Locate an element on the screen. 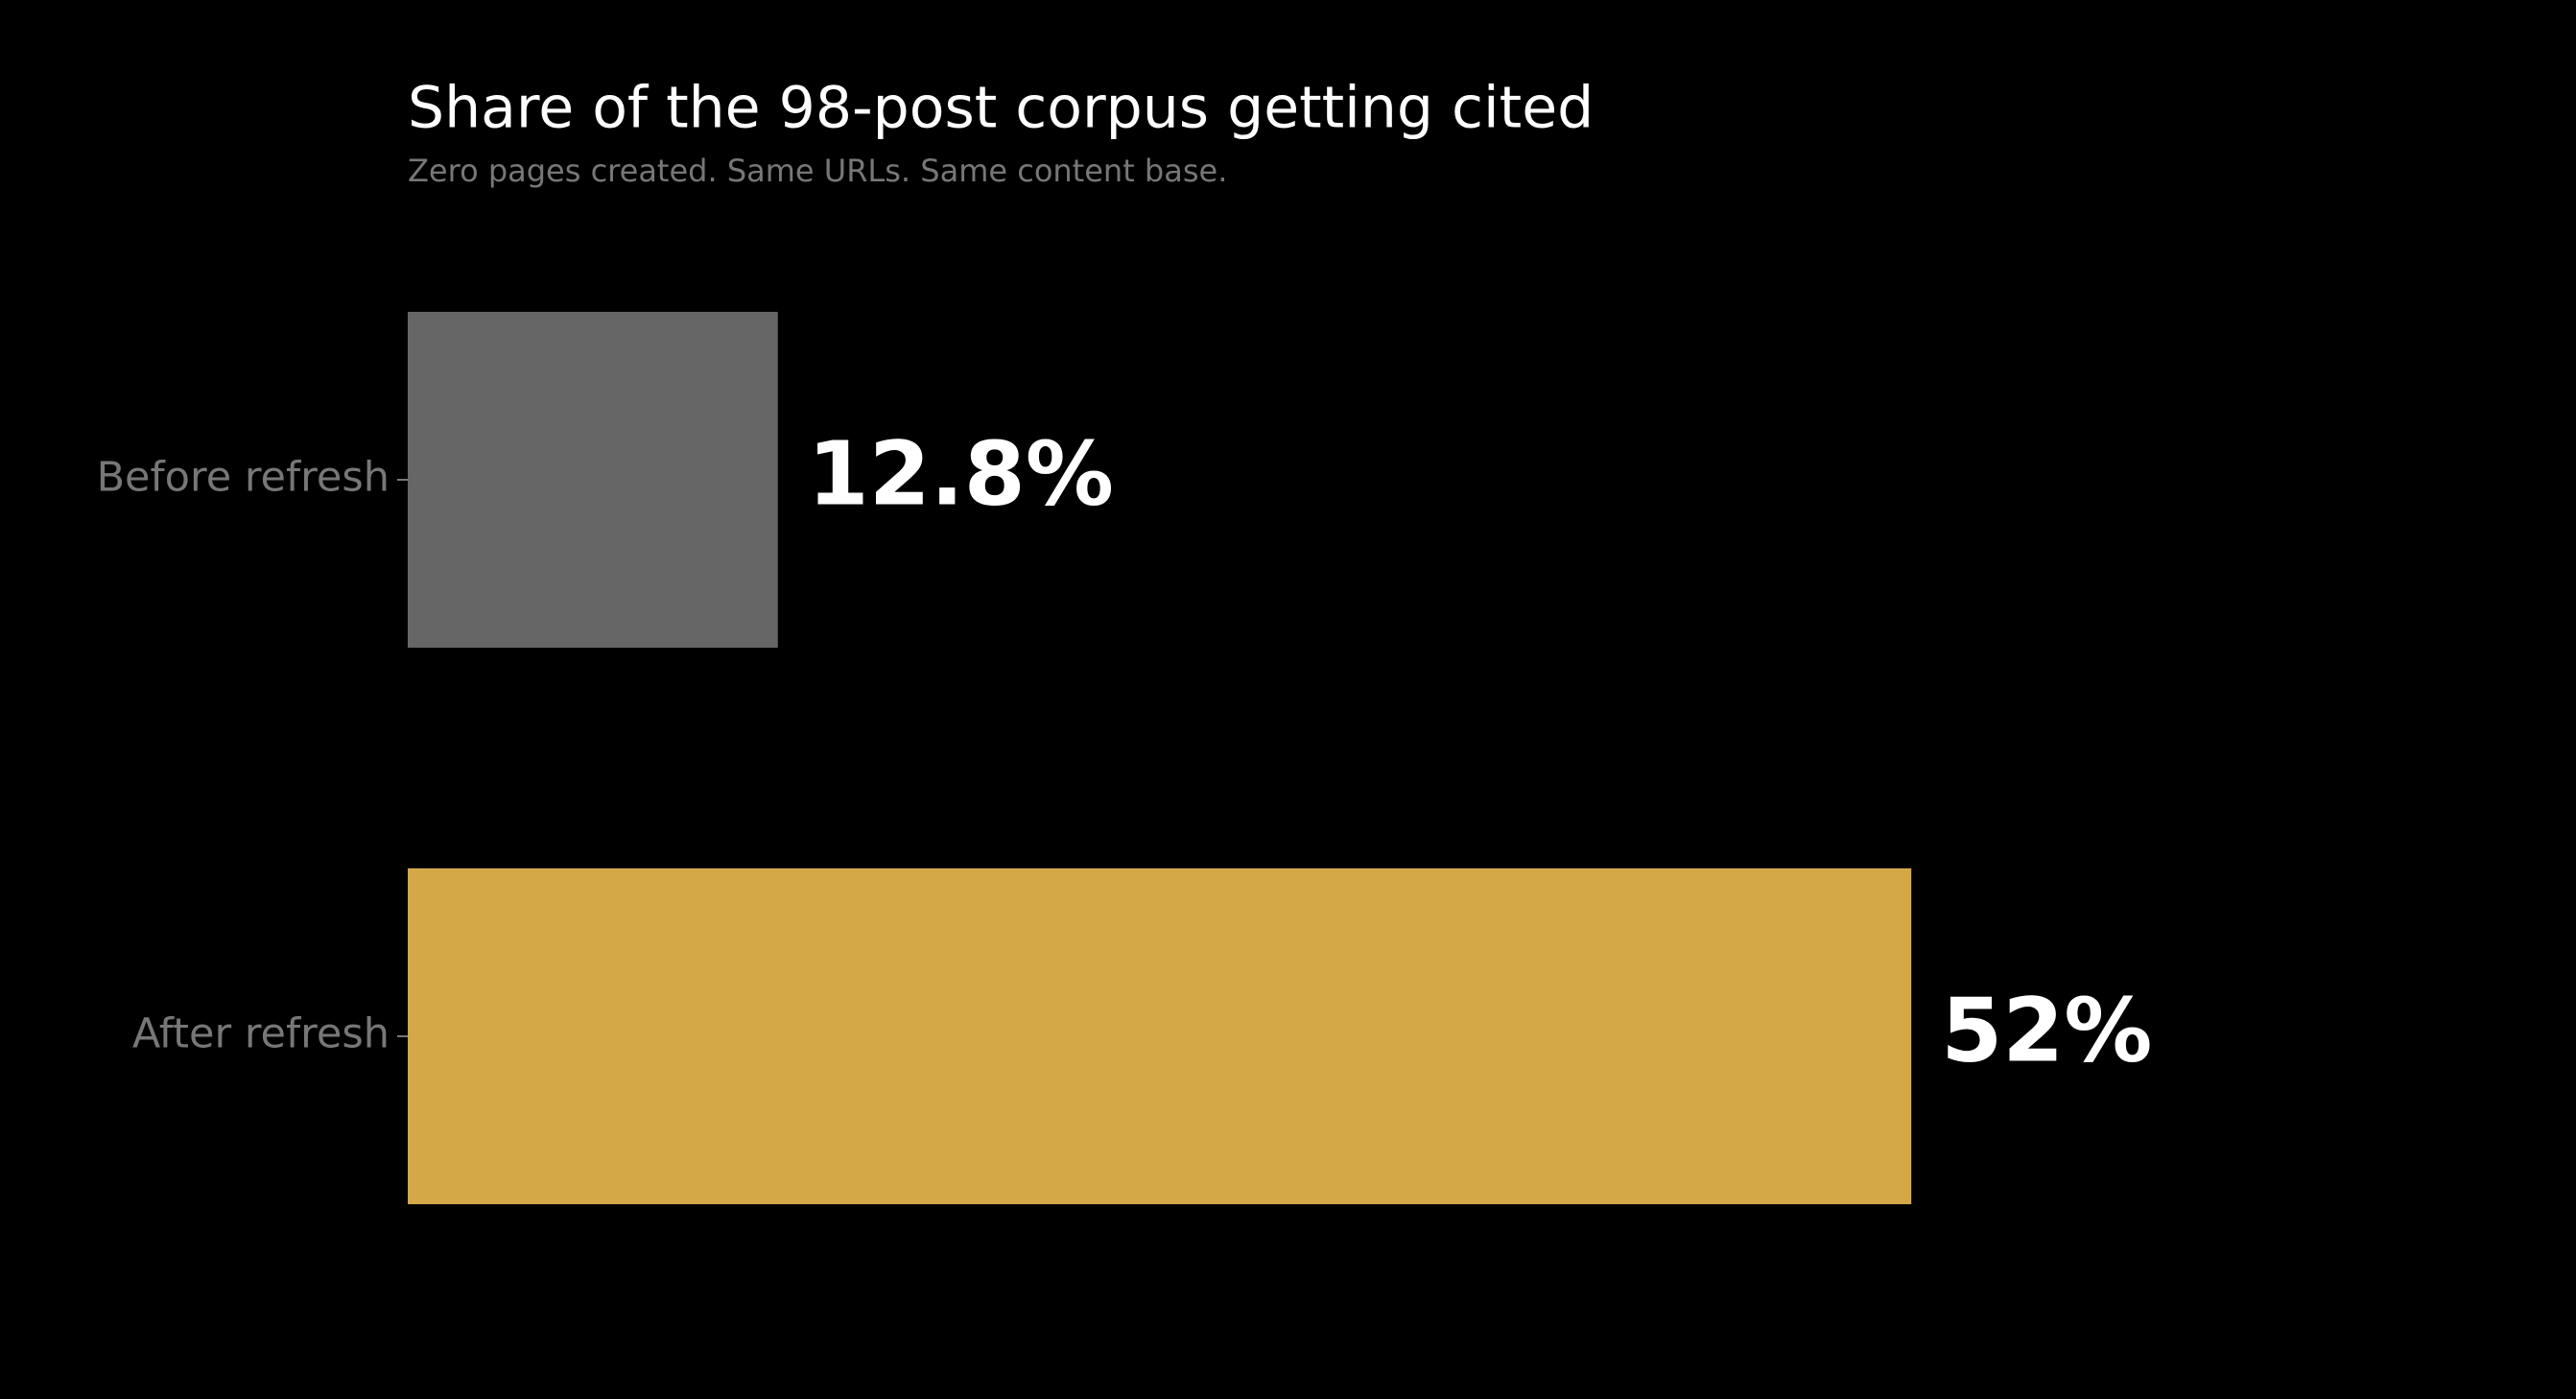 Image resolution: width=2576 pixels, height=1399 pixels. value-label: 12.8% is located at coordinates (961, 474).